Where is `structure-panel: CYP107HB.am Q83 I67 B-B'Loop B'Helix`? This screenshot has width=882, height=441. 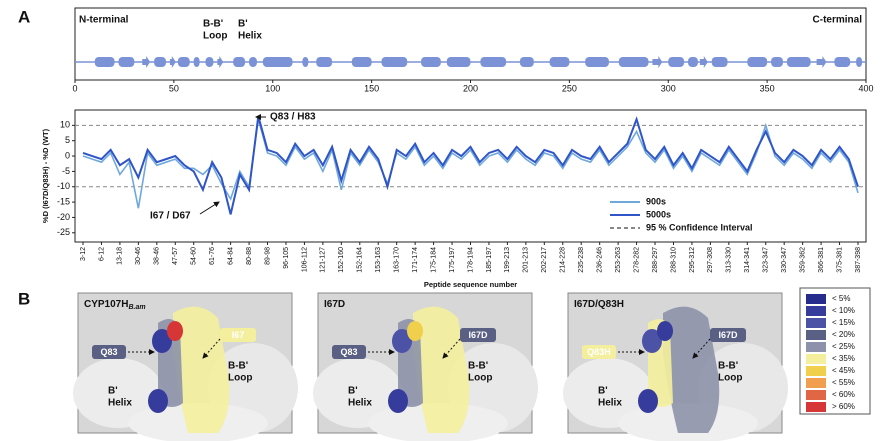
structure-panel: CYP107HB.am Q83 I67 B-B'Loop B'Helix is located at coordinates (185, 366).